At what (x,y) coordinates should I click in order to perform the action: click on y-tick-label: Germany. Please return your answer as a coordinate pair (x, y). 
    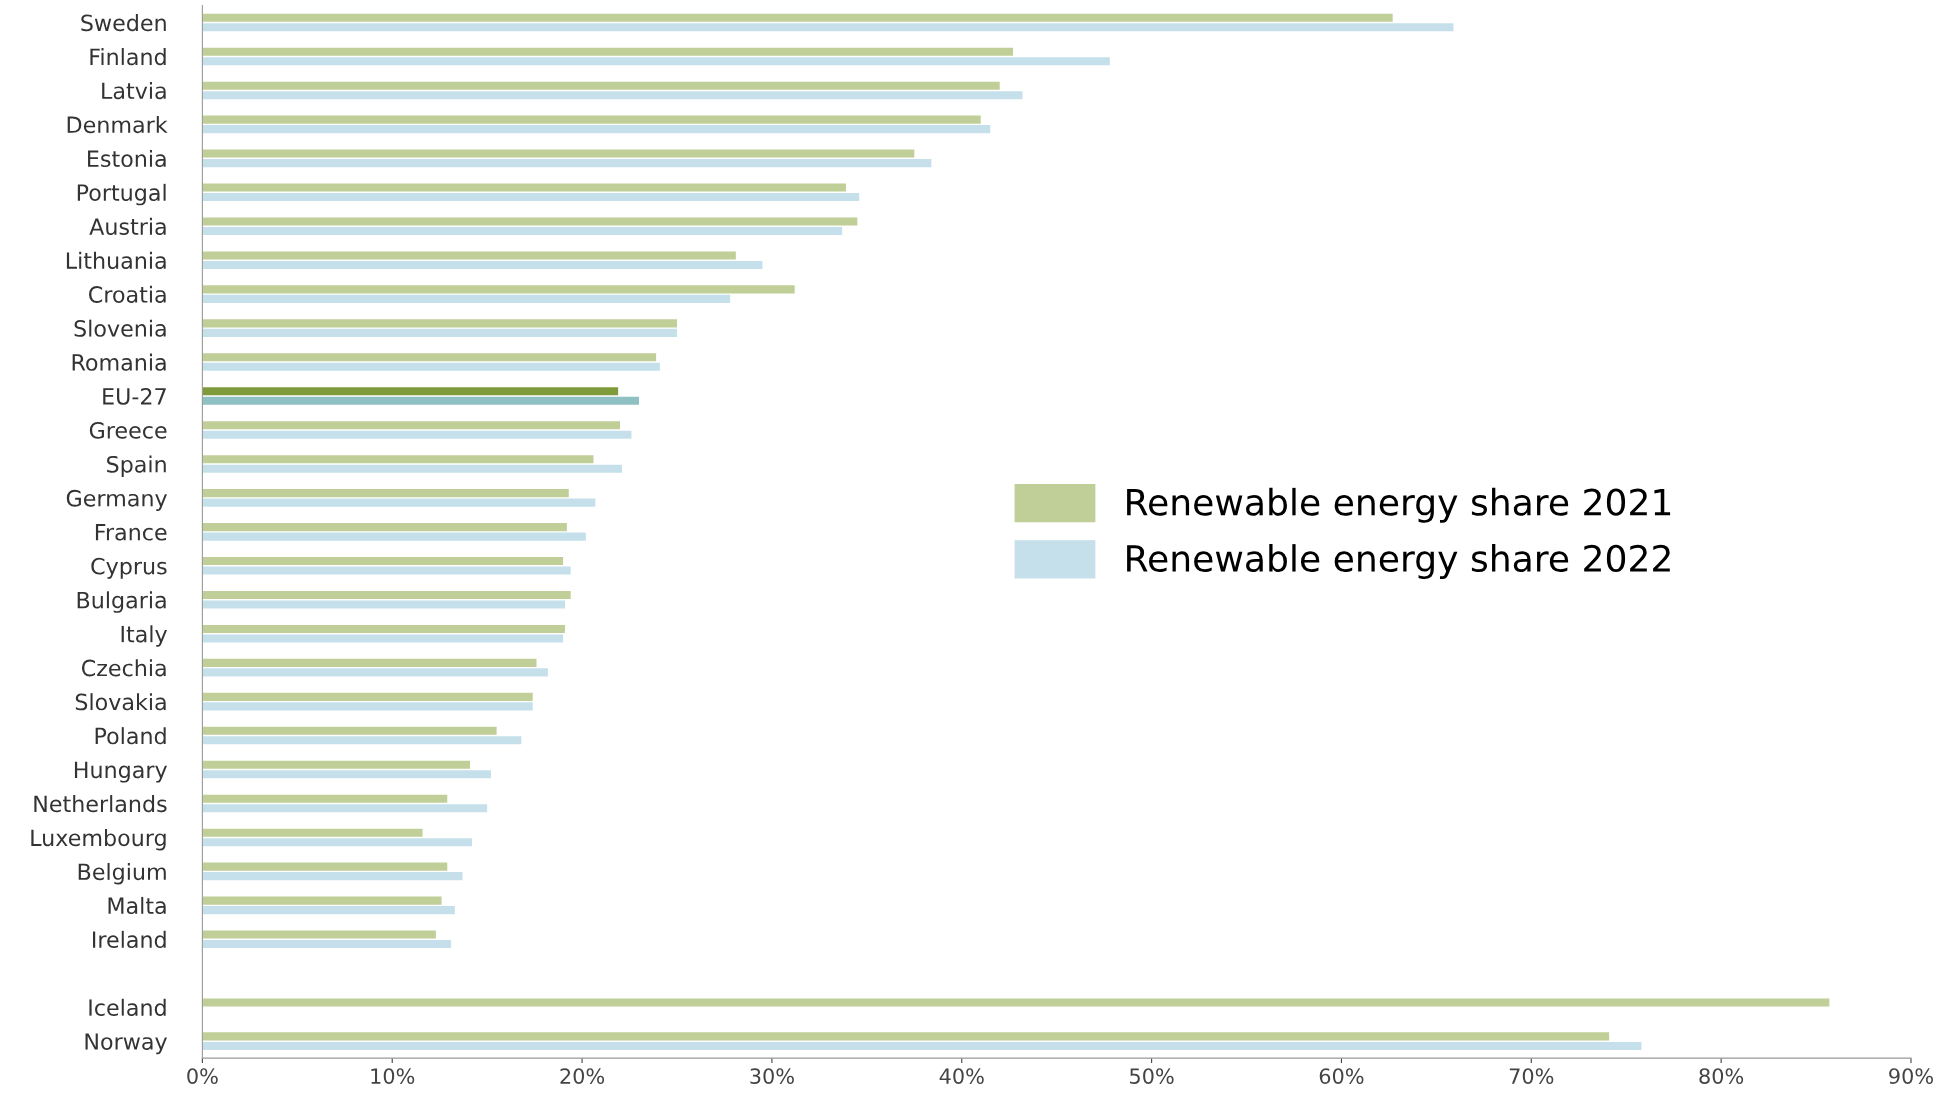
    Looking at the image, I should click on (116, 500).